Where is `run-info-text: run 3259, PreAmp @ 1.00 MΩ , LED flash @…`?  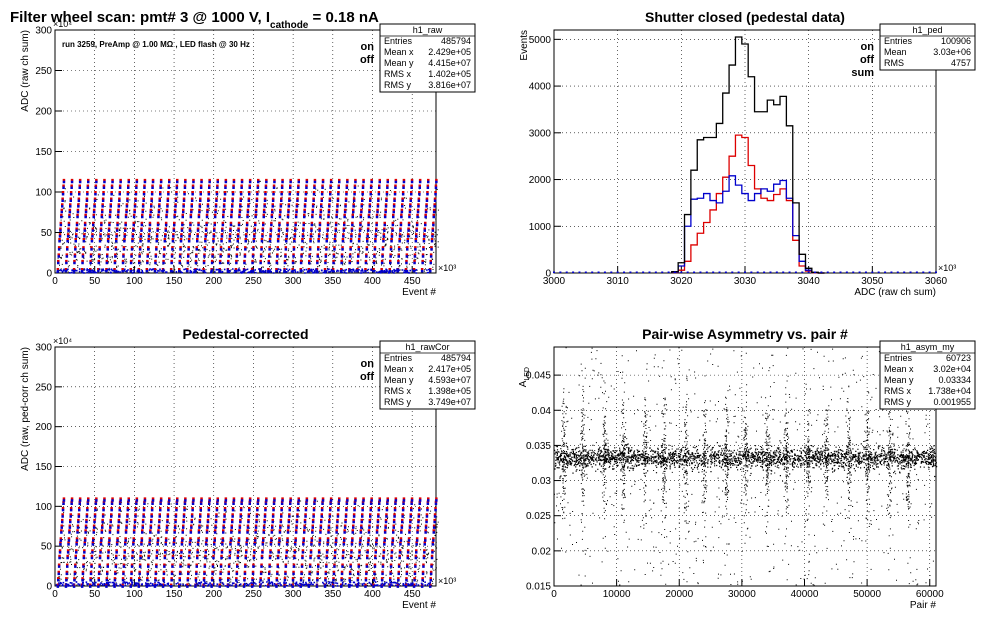
run-info-text: run 3259, PreAmp @ 1.00 MΩ , LED flash @… is located at coordinates (156, 44).